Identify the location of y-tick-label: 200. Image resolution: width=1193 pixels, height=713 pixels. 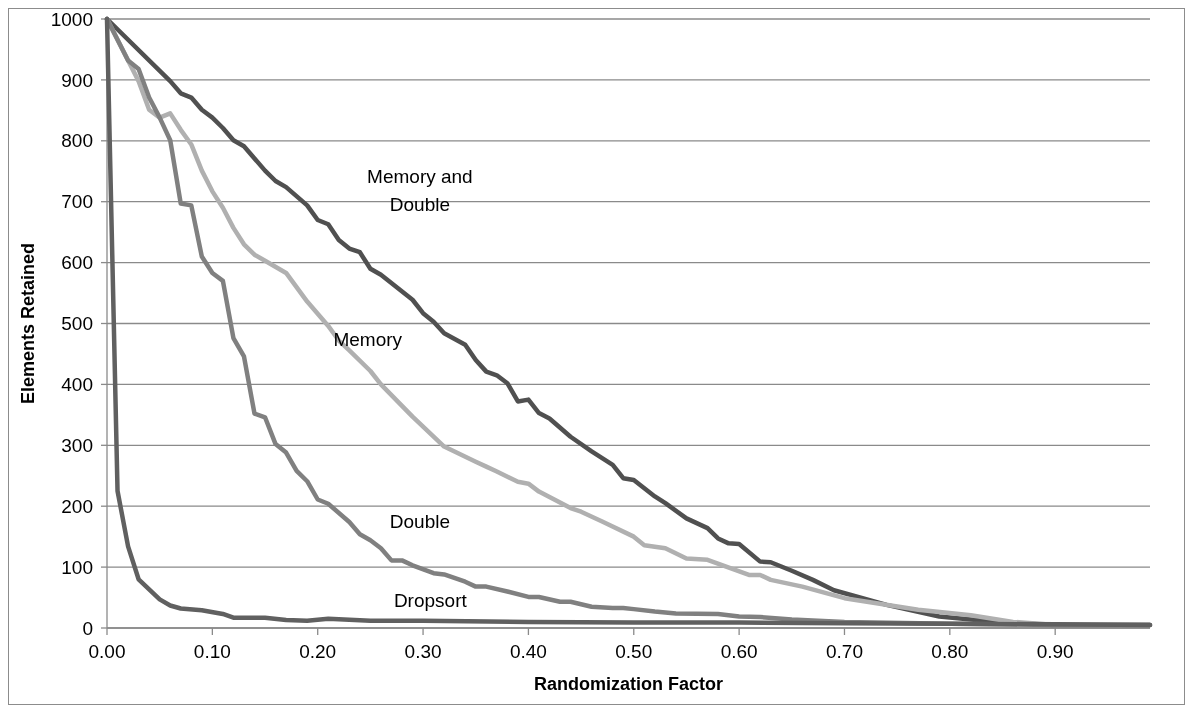
(77, 506).